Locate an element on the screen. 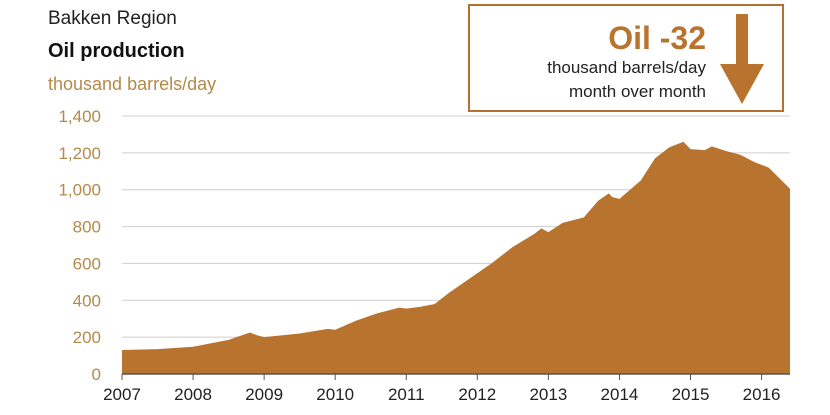 The height and width of the screenshot is (415, 830). y-tick-label: 1,200 is located at coordinates (79, 153).